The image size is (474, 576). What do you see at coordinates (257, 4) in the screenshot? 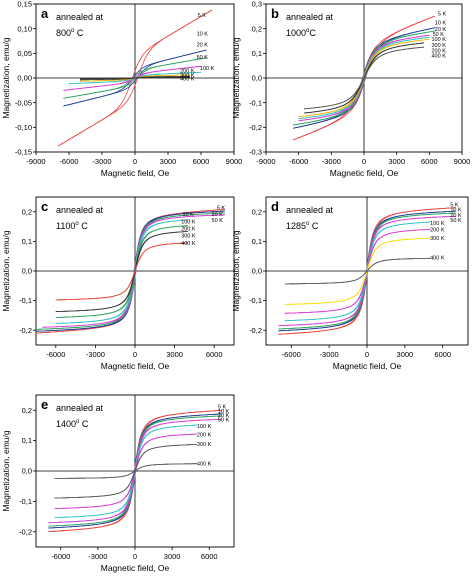
I see `y-tick-label: 0,3` at bounding box center [257, 4].